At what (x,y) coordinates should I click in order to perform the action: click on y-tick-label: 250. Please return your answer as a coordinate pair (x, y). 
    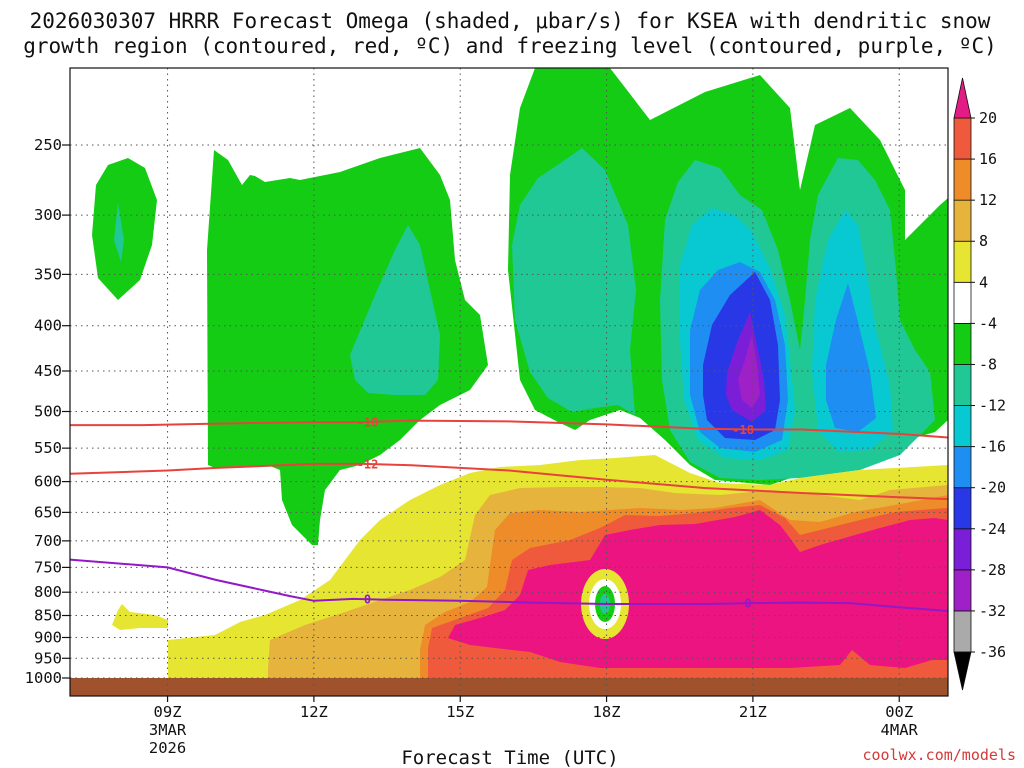
    Looking at the image, I should click on (48, 145).